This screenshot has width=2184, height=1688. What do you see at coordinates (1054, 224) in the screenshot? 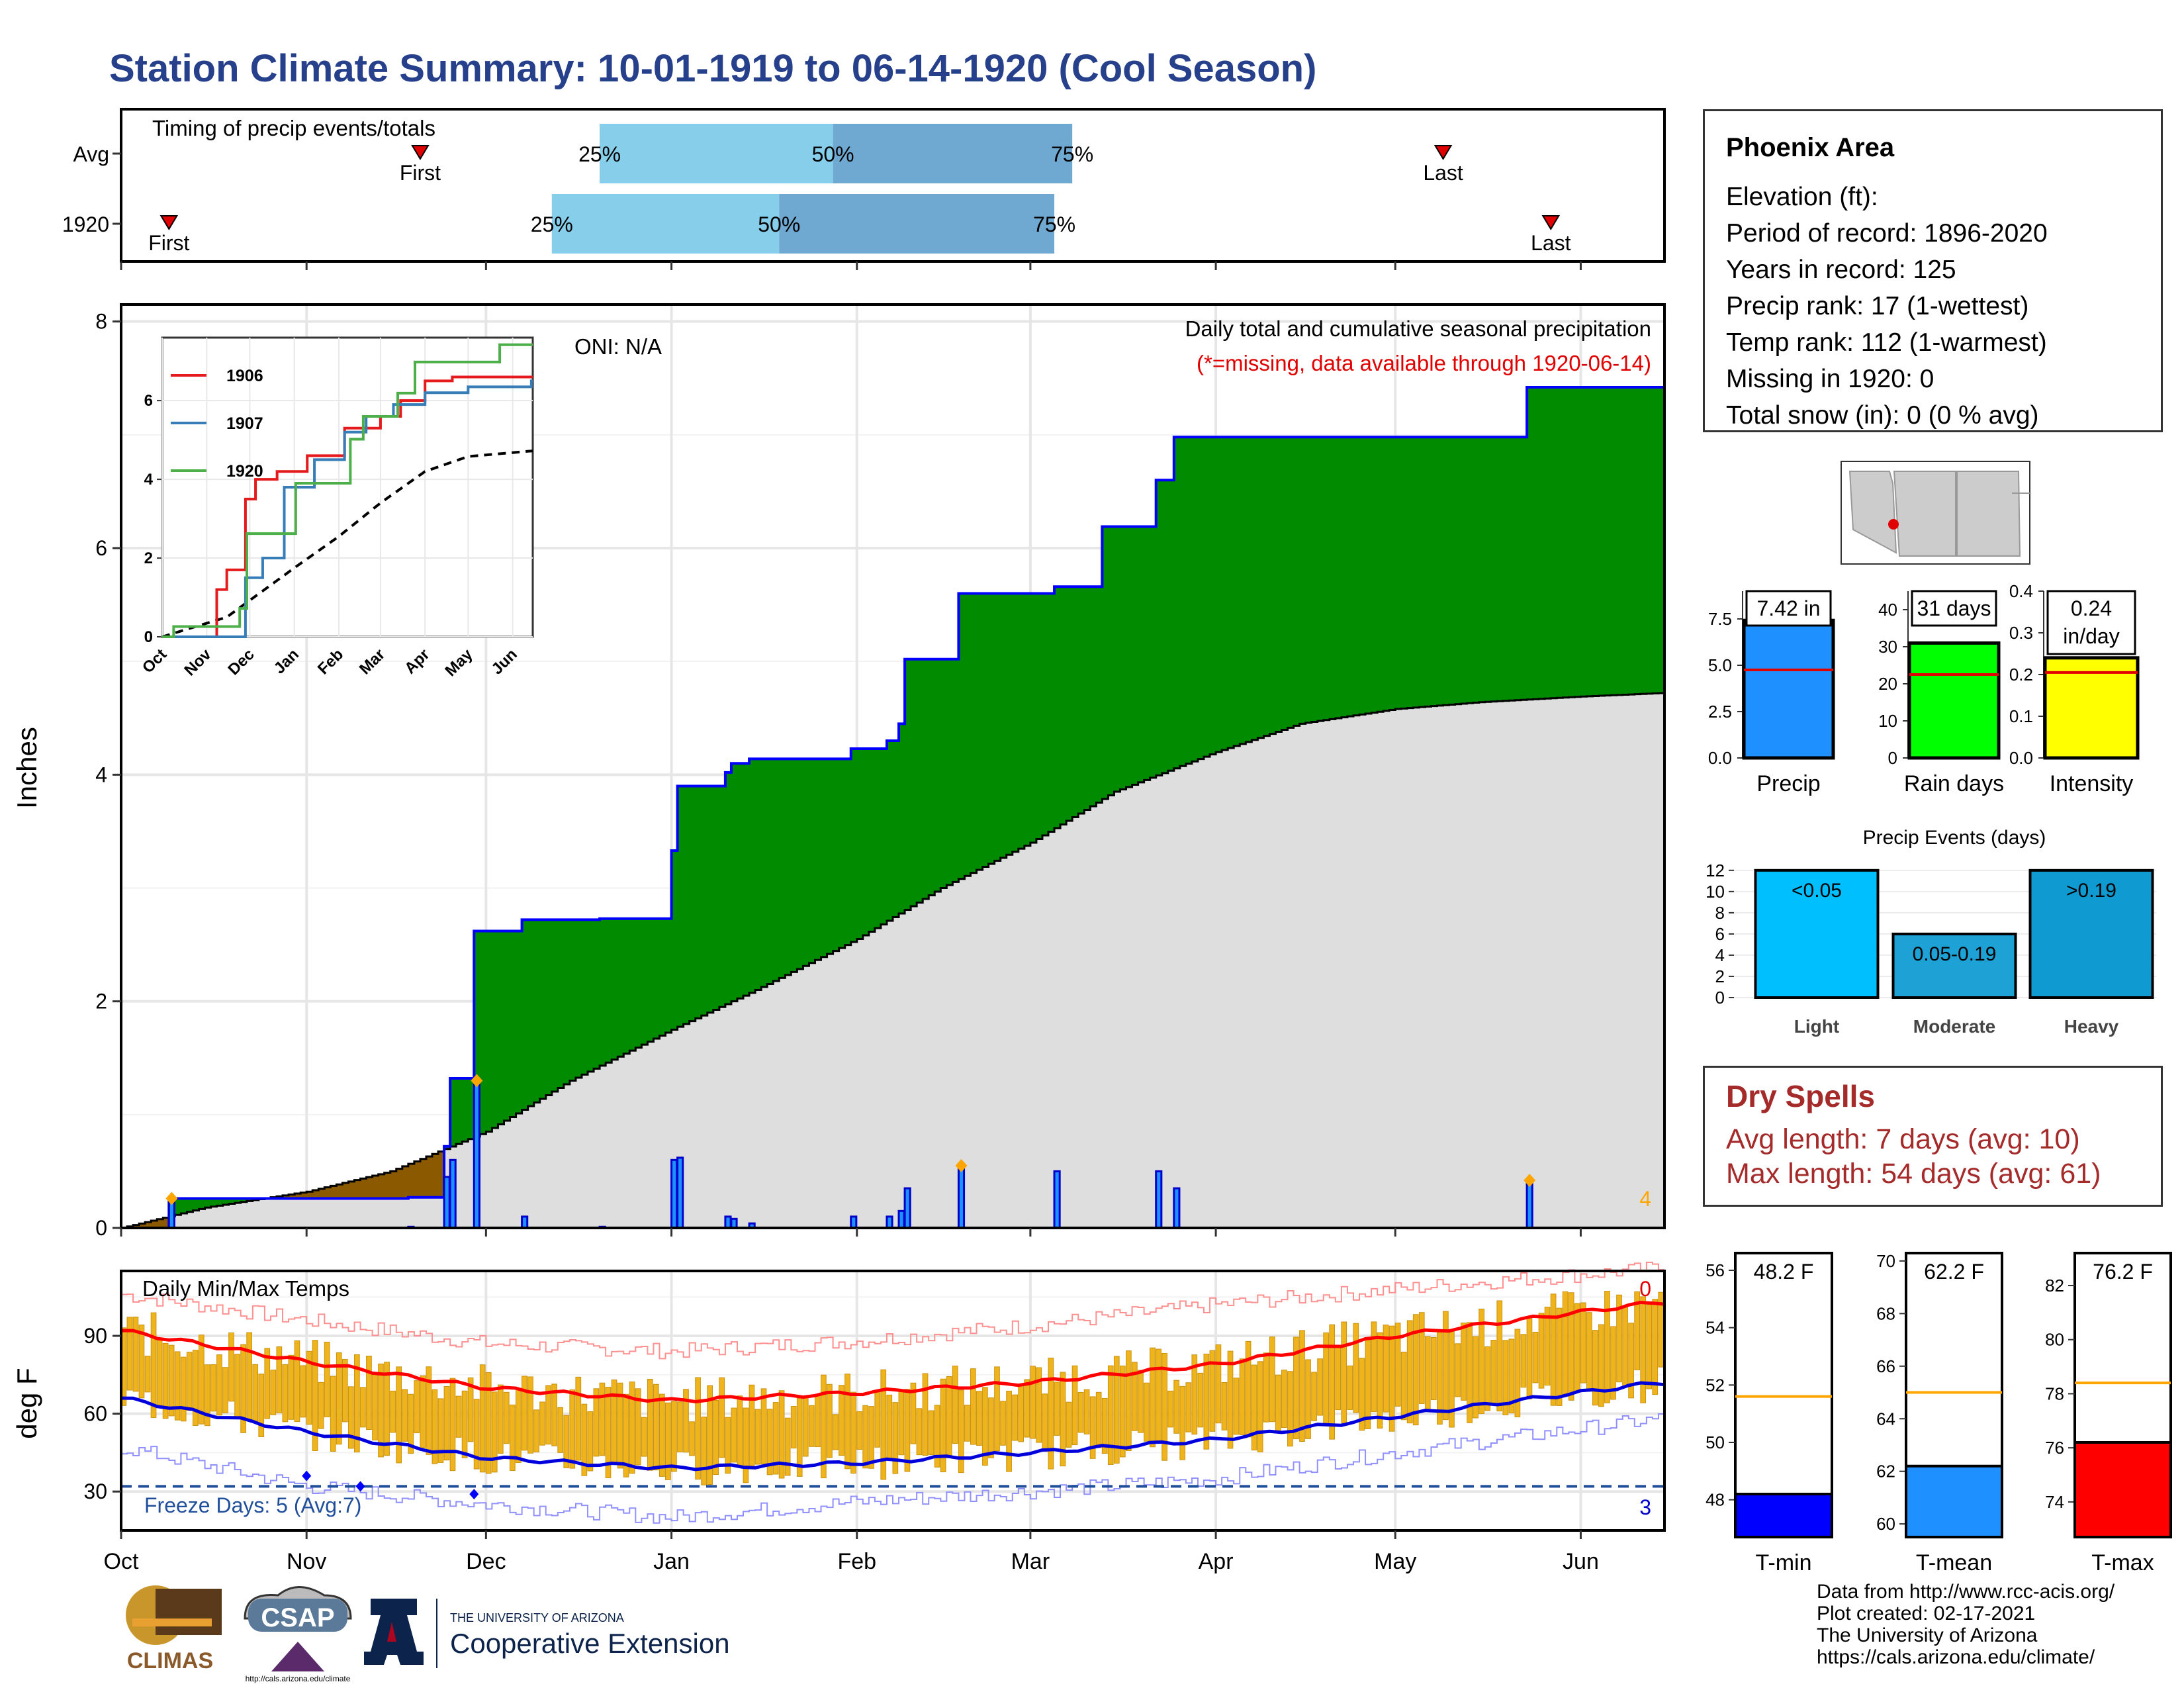
I see `timing-p75-label: 75%` at bounding box center [1054, 224].